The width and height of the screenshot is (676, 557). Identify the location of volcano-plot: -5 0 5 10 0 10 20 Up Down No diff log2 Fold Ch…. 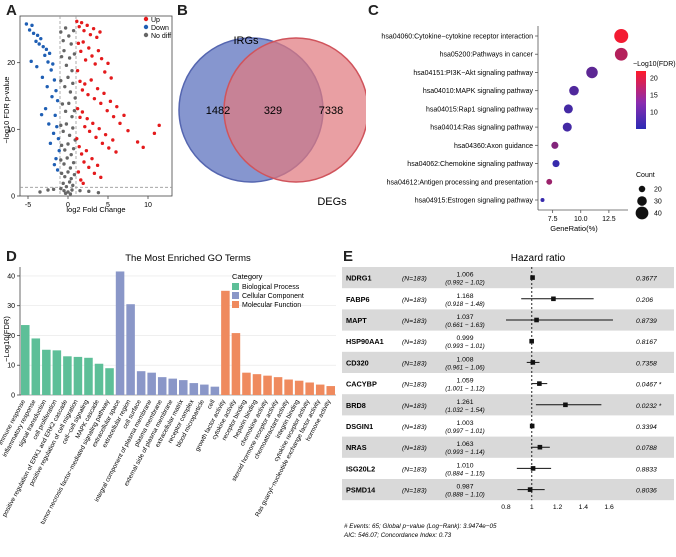
(87, 114).